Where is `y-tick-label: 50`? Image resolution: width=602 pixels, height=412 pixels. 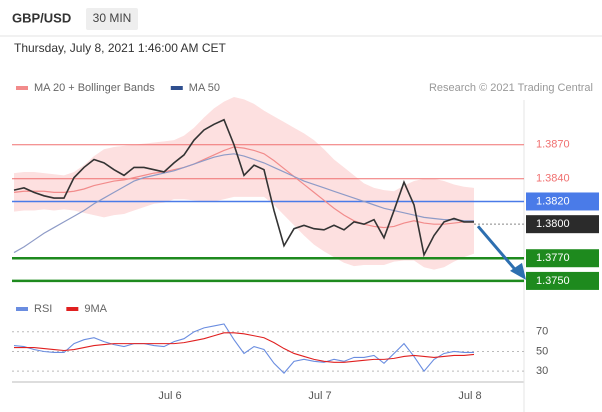 y-tick-label: 50 is located at coordinates (542, 351).